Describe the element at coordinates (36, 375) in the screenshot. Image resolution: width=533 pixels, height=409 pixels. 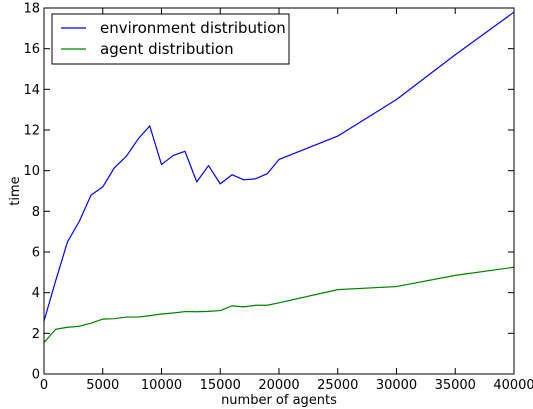
I see `y-tick-label: 0` at that location.